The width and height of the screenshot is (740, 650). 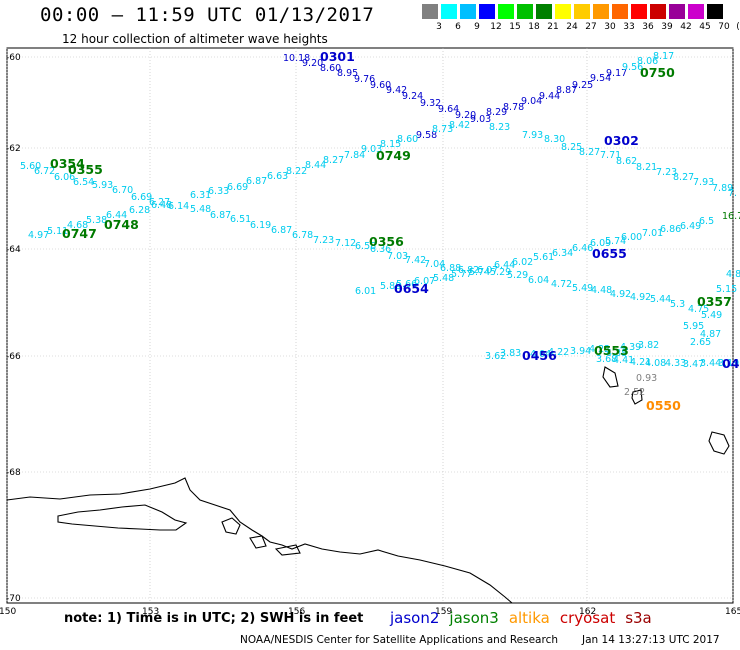 What do you see at coordinates (611, 350) in the screenshot?
I see `pass-time-label: 0553` at bounding box center [611, 350].